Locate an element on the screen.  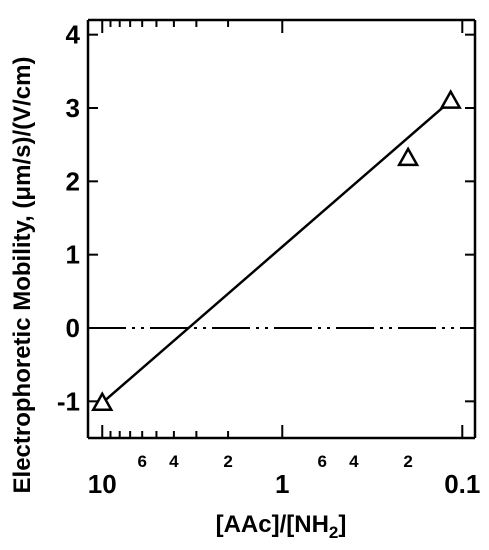
y-tick-label: 4 is located at coordinates (73, 35).